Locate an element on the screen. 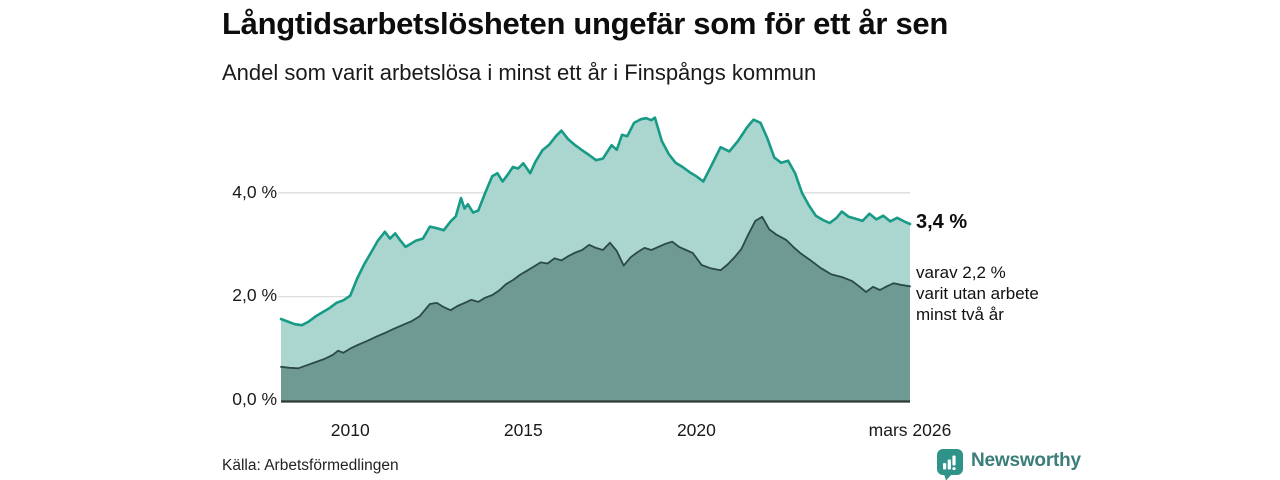  newsworthy-logo-icon is located at coordinates (950, 464).